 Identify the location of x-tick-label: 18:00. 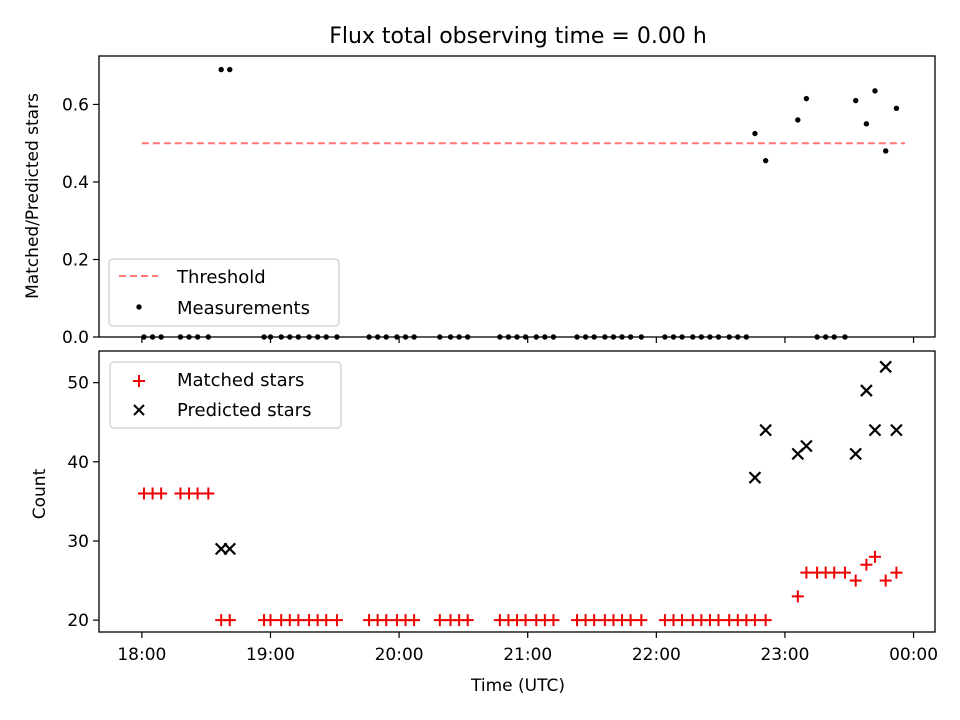
(141, 655).